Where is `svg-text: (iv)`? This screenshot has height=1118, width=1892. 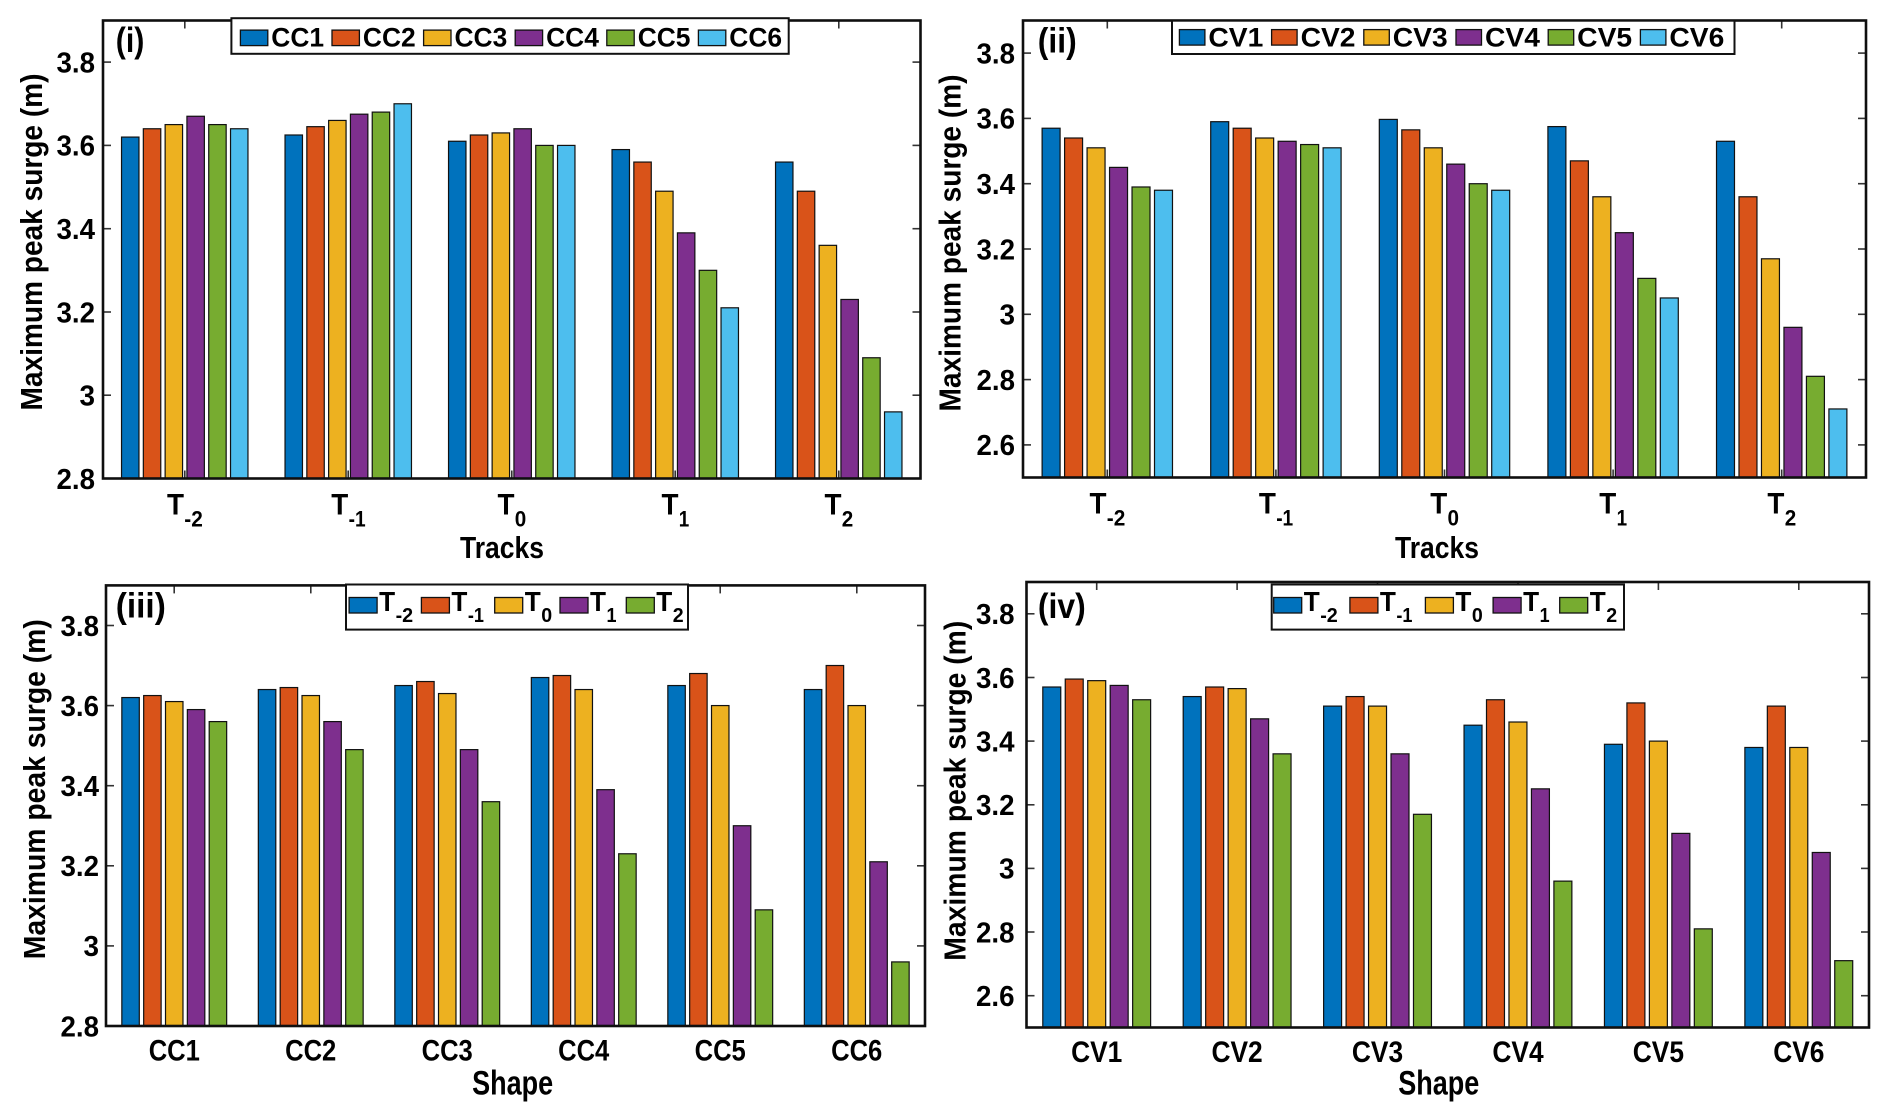 svg-text: (iv) is located at coordinates (1062, 606).